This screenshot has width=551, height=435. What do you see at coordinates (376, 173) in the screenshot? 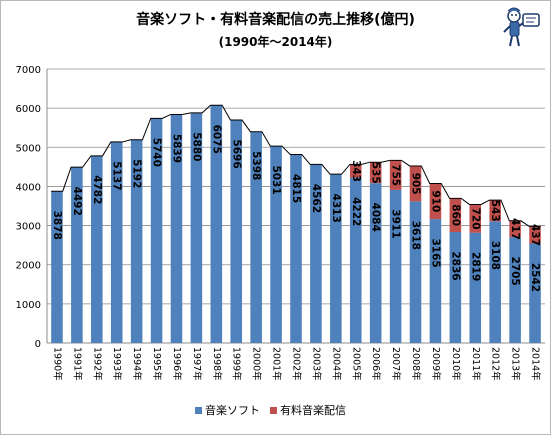
I see `data-label-download: 535` at bounding box center [376, 173].